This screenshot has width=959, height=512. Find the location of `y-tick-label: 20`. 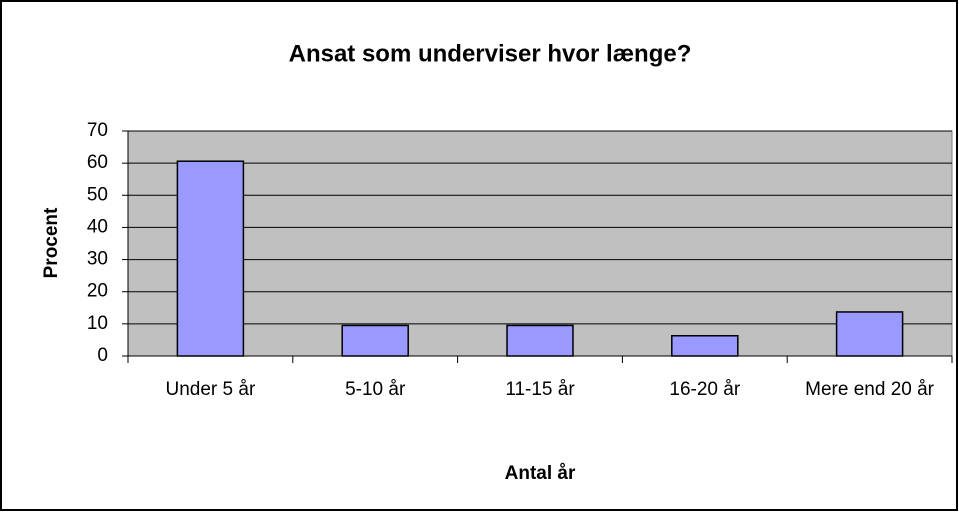

y-tick-label: 20 is located at coordinates (97, 291).